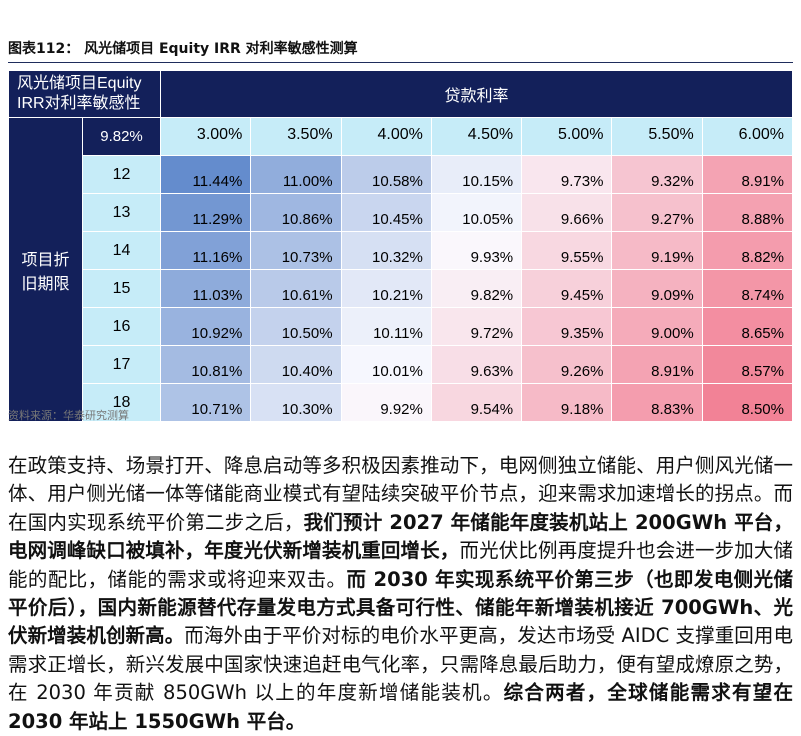 The width and height of the screenshot is (801, 736). What do you see at coordinates (400, 565) in the screenshot?
I see `paragraph-segment: 而光伏比例再度提升也会进一步加大储能的配比，储能的需求或将迎来双击。` at bounding box center [400, 565].